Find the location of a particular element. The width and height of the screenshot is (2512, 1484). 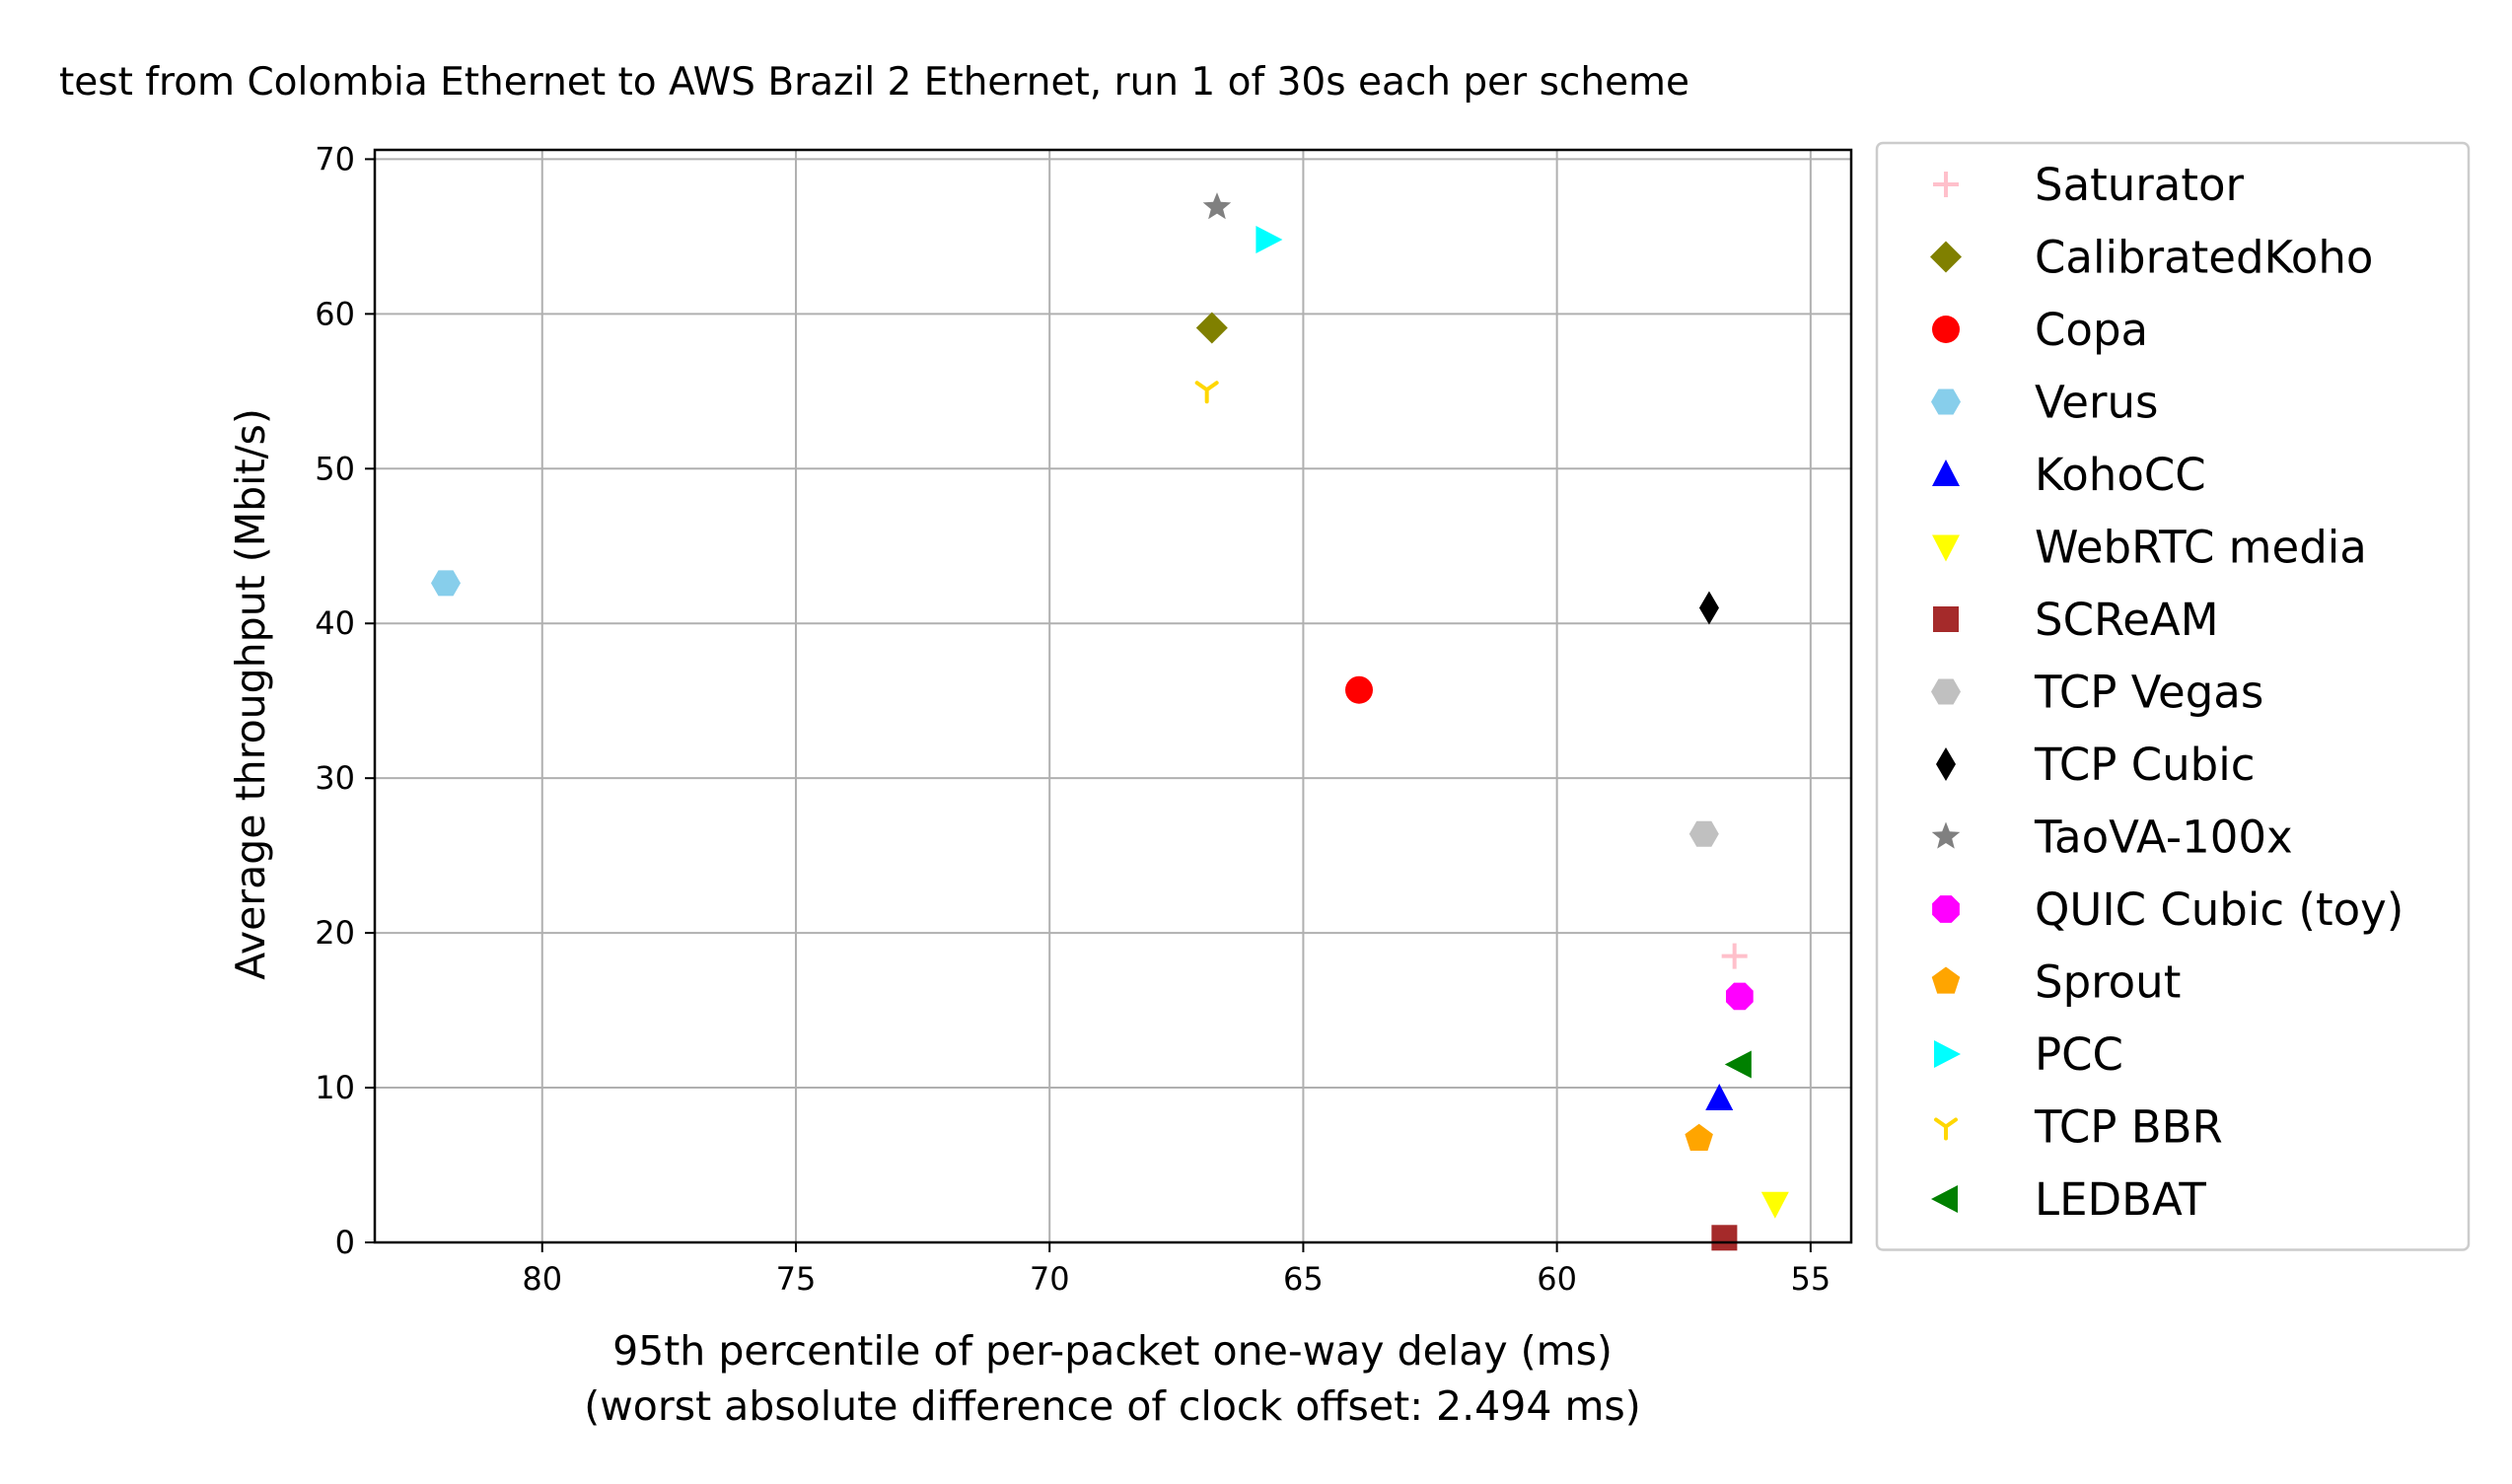

legend-marker-tcp-vegas is located at coordinates (1946, 691).